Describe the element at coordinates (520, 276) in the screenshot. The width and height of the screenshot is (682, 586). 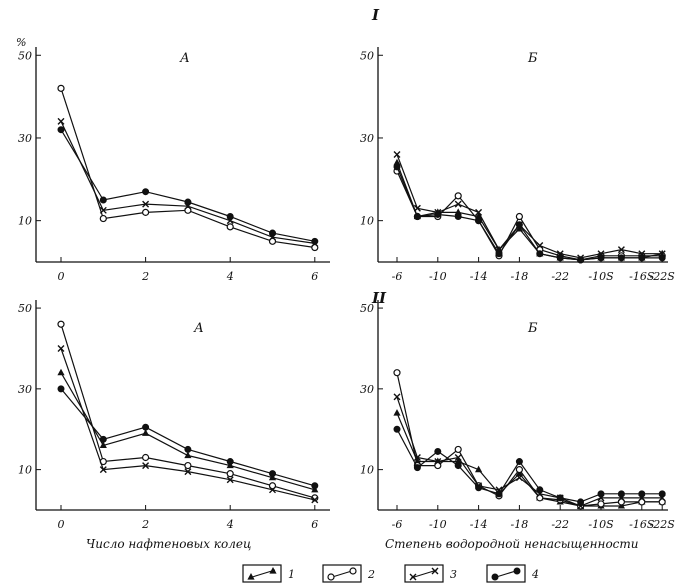
I see `x-tick-label: -18` at that location.